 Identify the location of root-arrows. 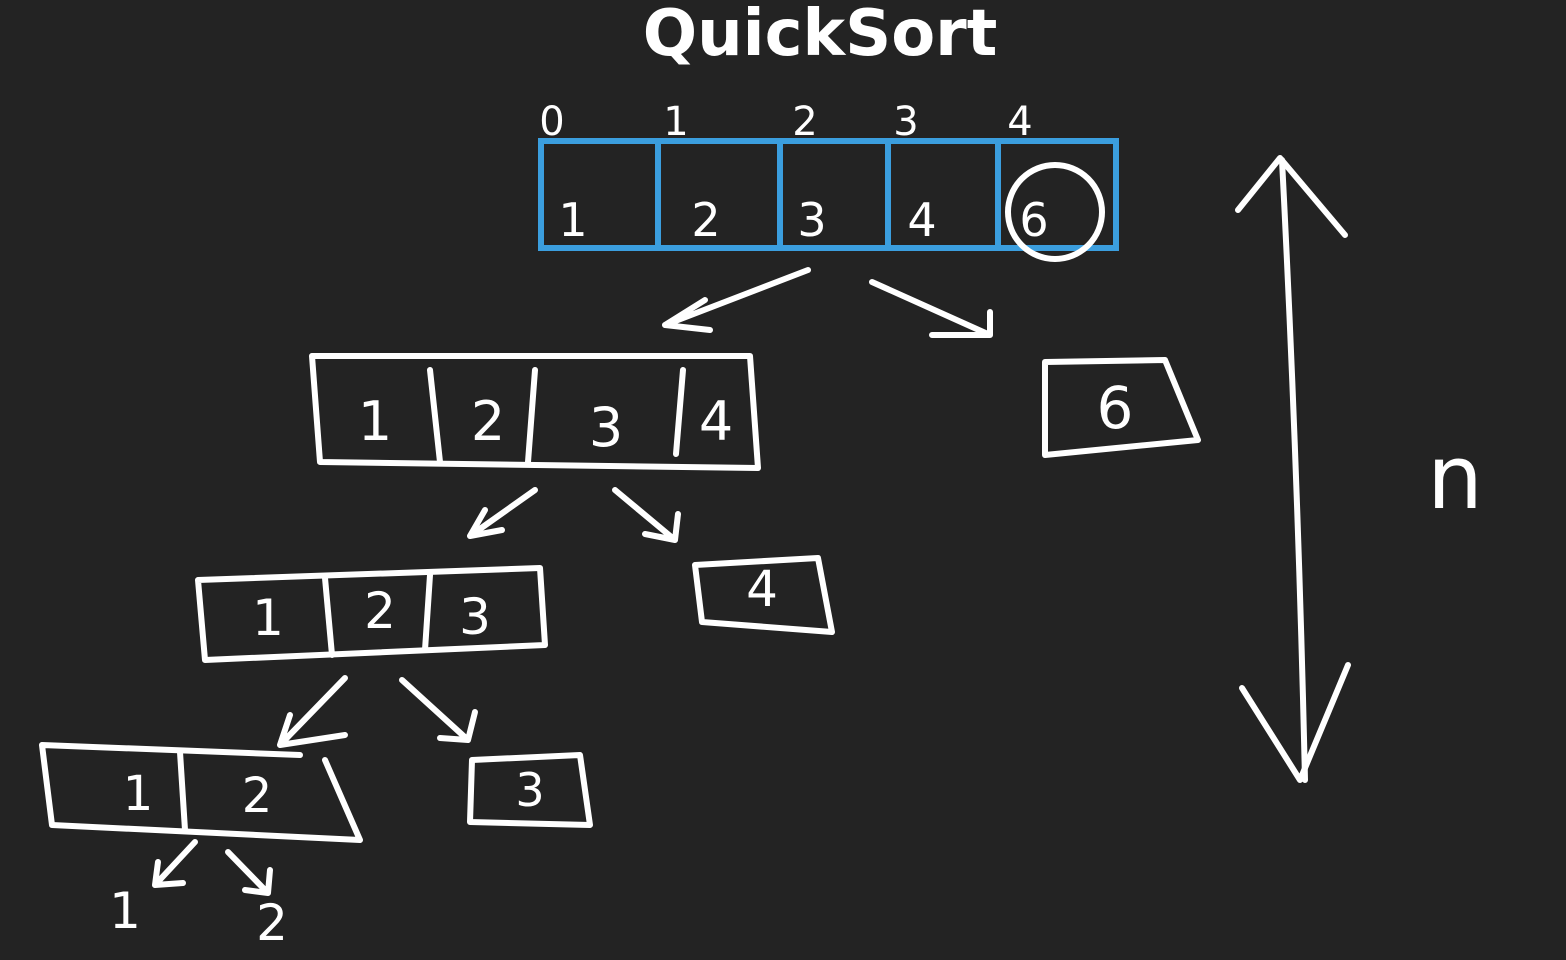
(827, 302).